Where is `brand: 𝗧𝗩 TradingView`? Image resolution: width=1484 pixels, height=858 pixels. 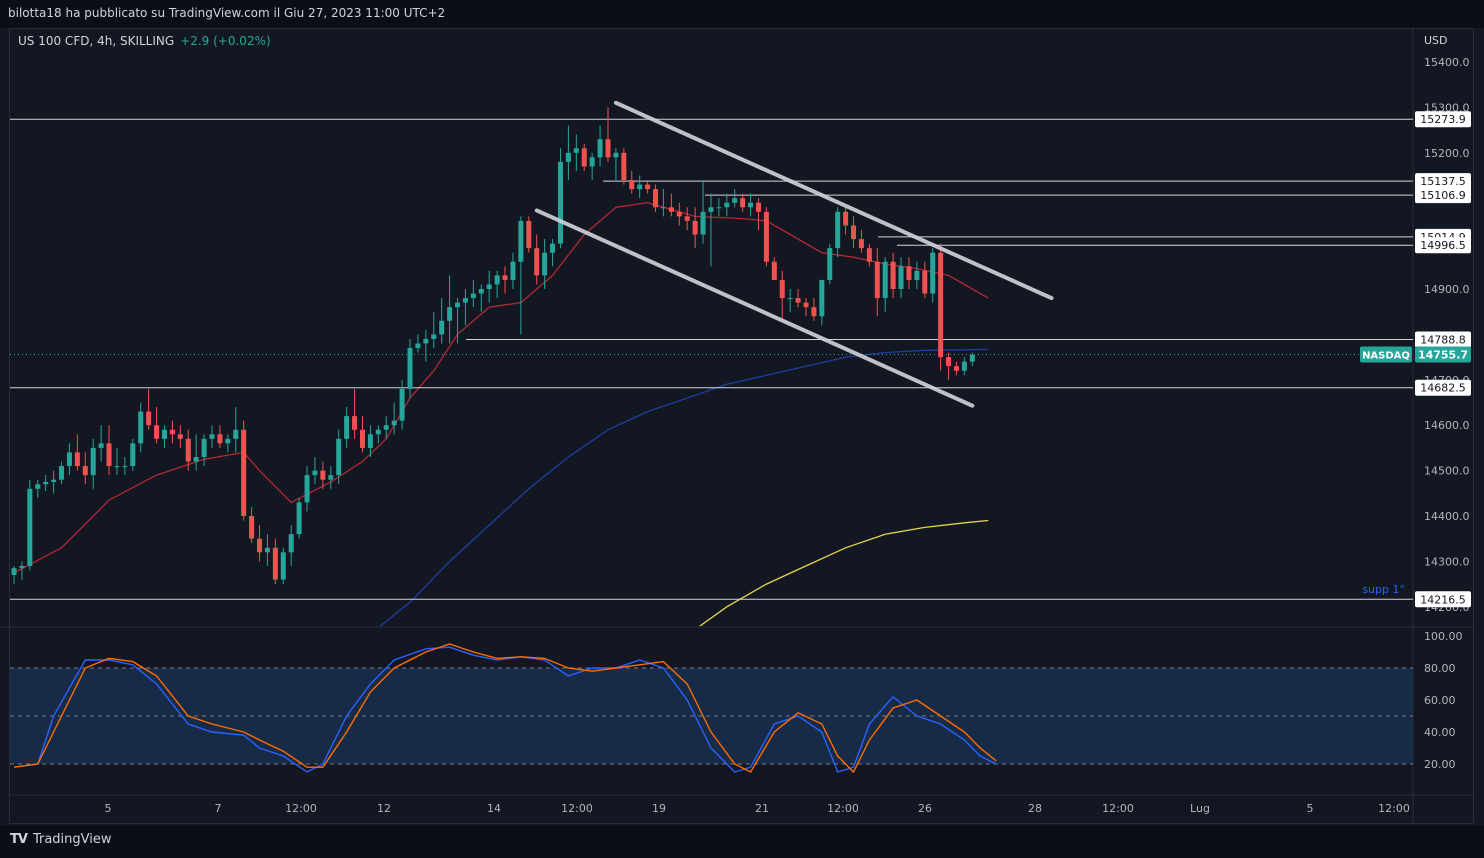
brand: 𝗧𝗩 TradingView is located at coordinates (60, 839).